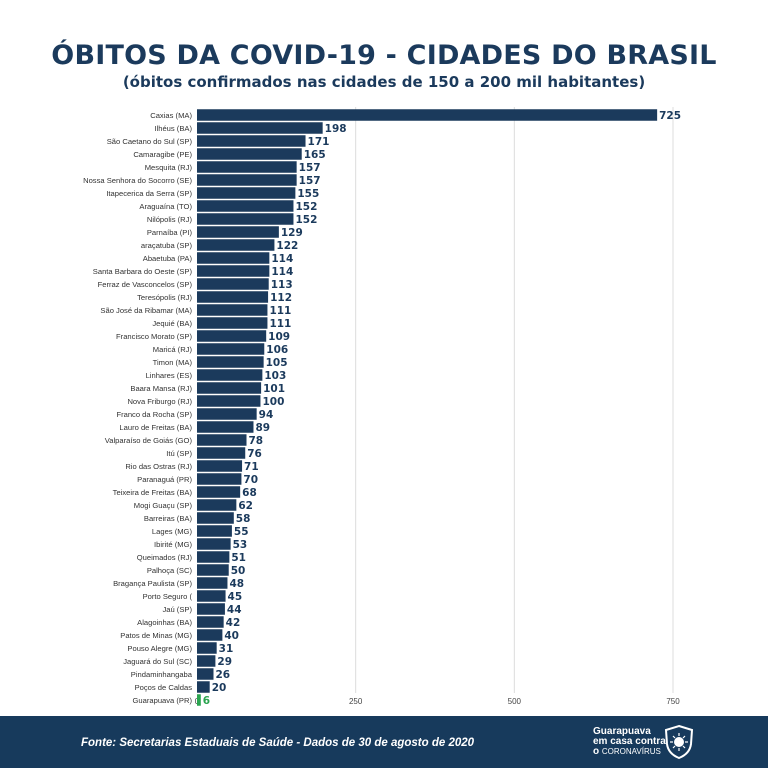 This screenshot has width=768, height=768. Describe the element at coordinates (245, 506) in the screenshot. I see `data-label: 62` at that location.